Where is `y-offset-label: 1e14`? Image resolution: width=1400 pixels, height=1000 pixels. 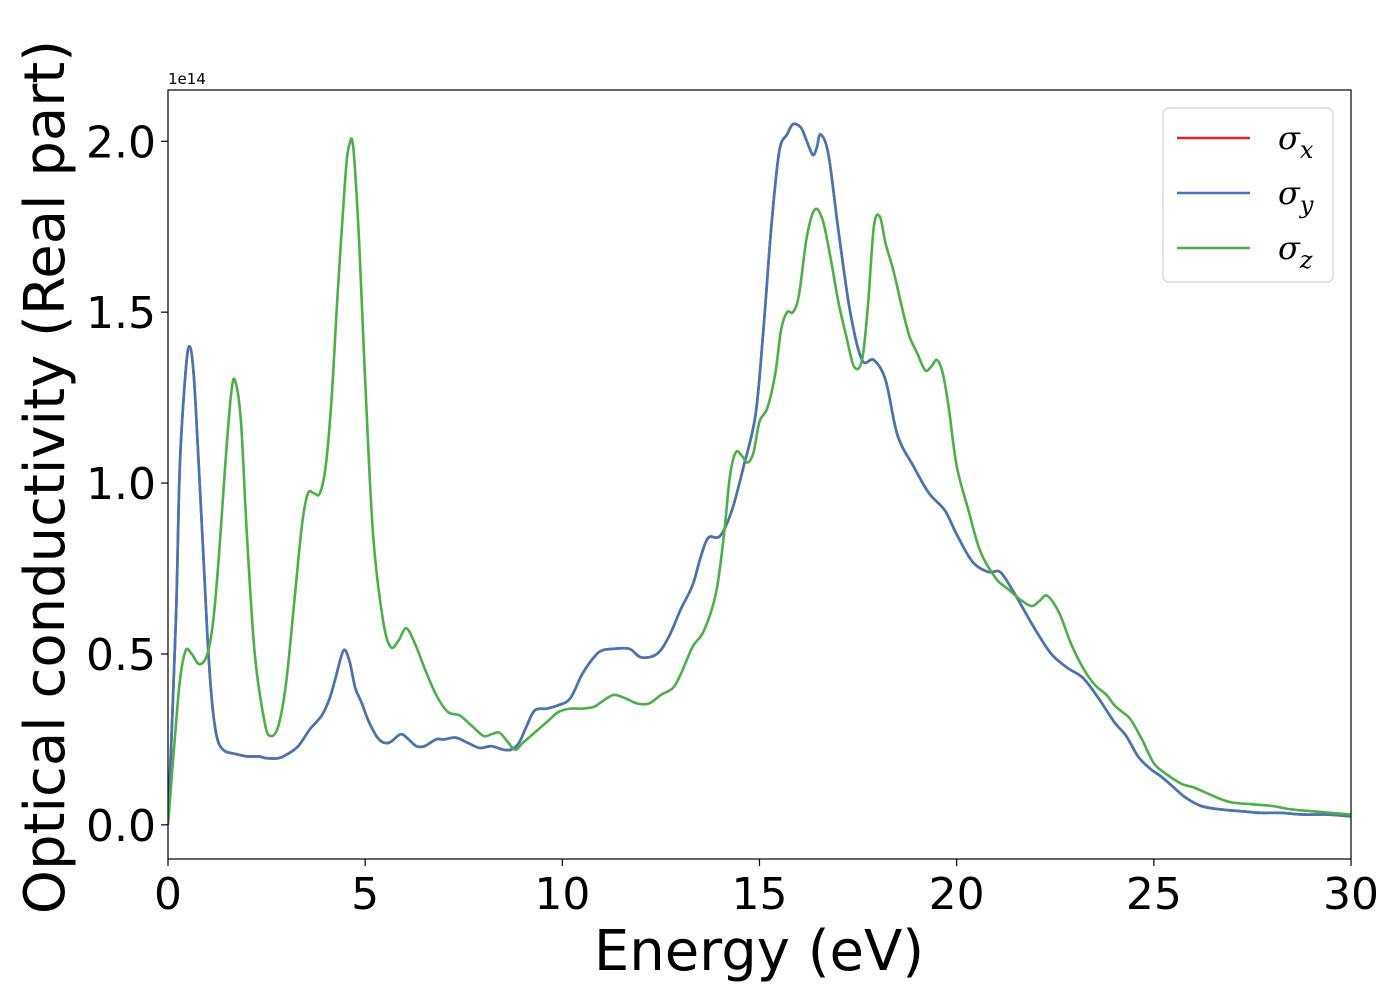 y-offset-label: 1e14 is located at coordinates (187, 79).